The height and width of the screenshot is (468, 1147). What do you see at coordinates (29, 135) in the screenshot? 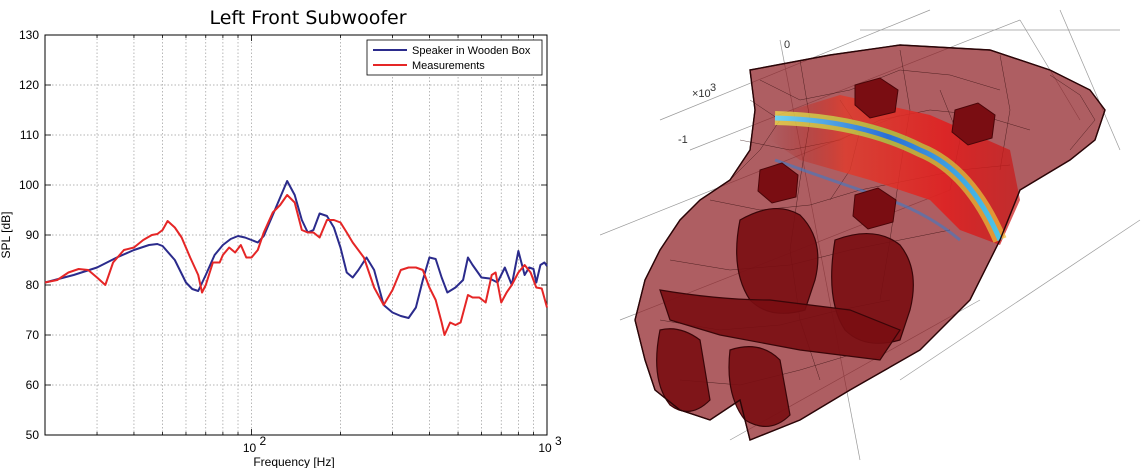
I see `y-tick-label: 110` at bounding box center [29, 135].